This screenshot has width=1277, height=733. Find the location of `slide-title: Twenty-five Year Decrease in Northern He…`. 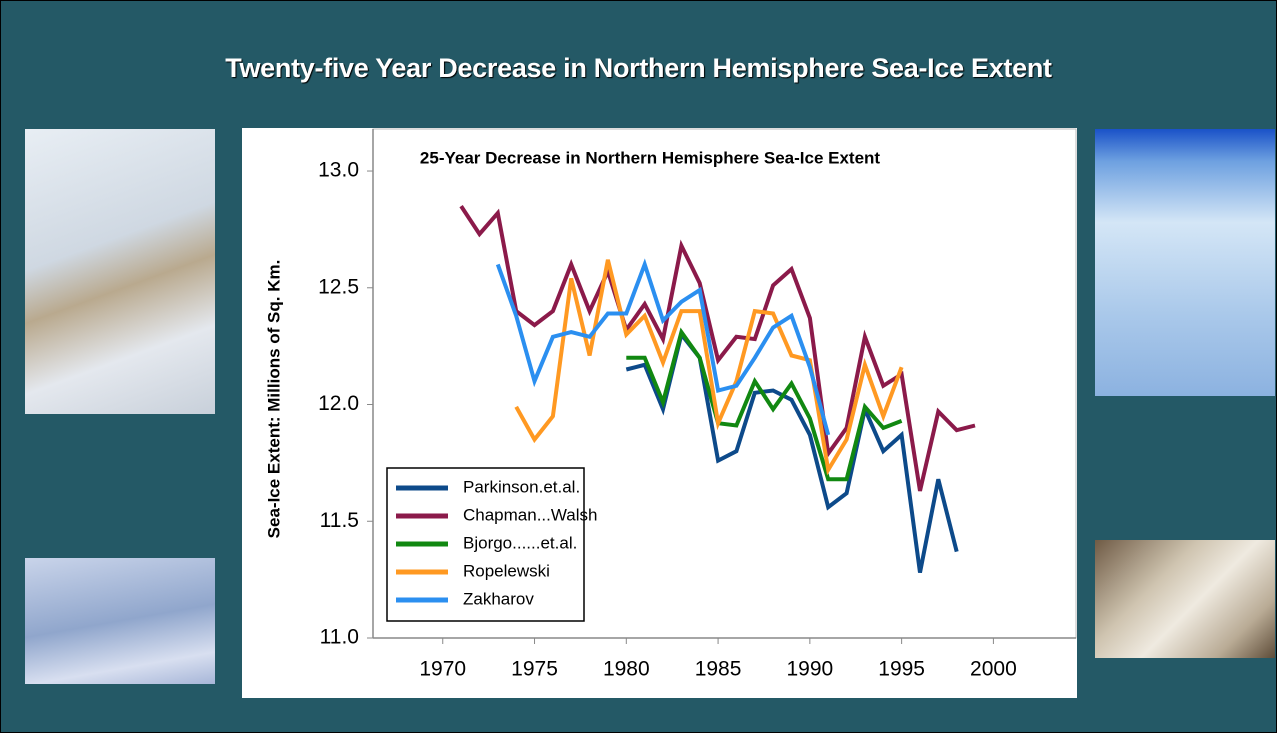

slide-title: Twenty-five Year Decrease in Northern He… is located at coordinates (638, 68).